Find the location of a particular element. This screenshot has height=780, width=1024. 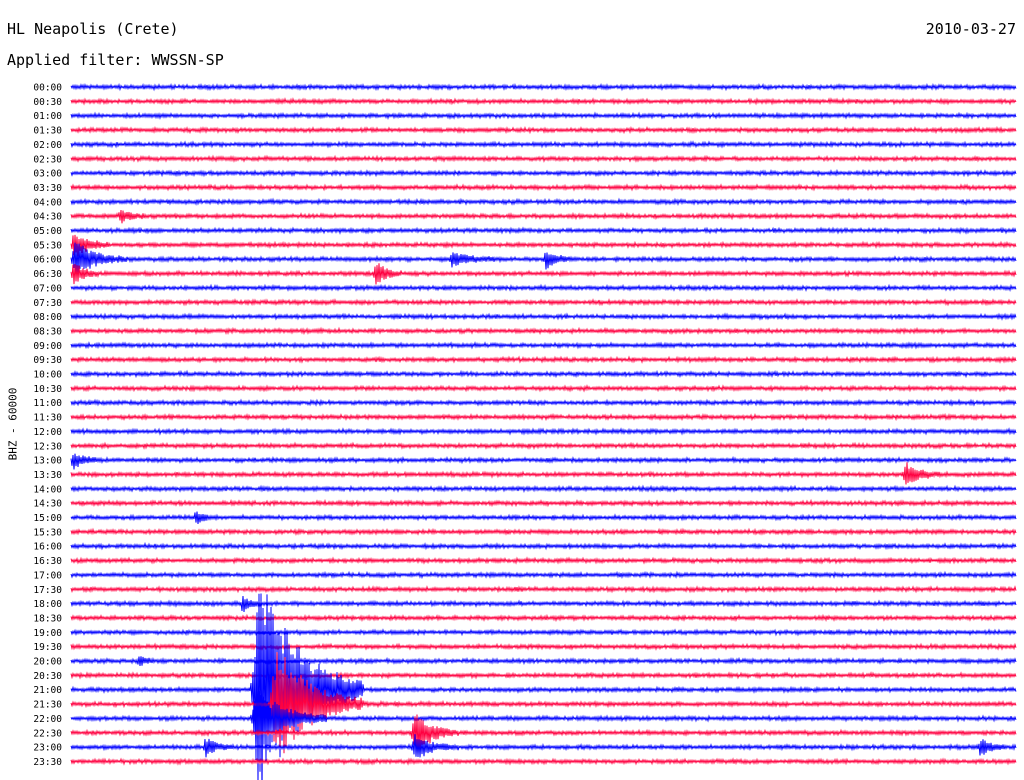

row-time-label: 23:30 is located at coordinates (47, 762).